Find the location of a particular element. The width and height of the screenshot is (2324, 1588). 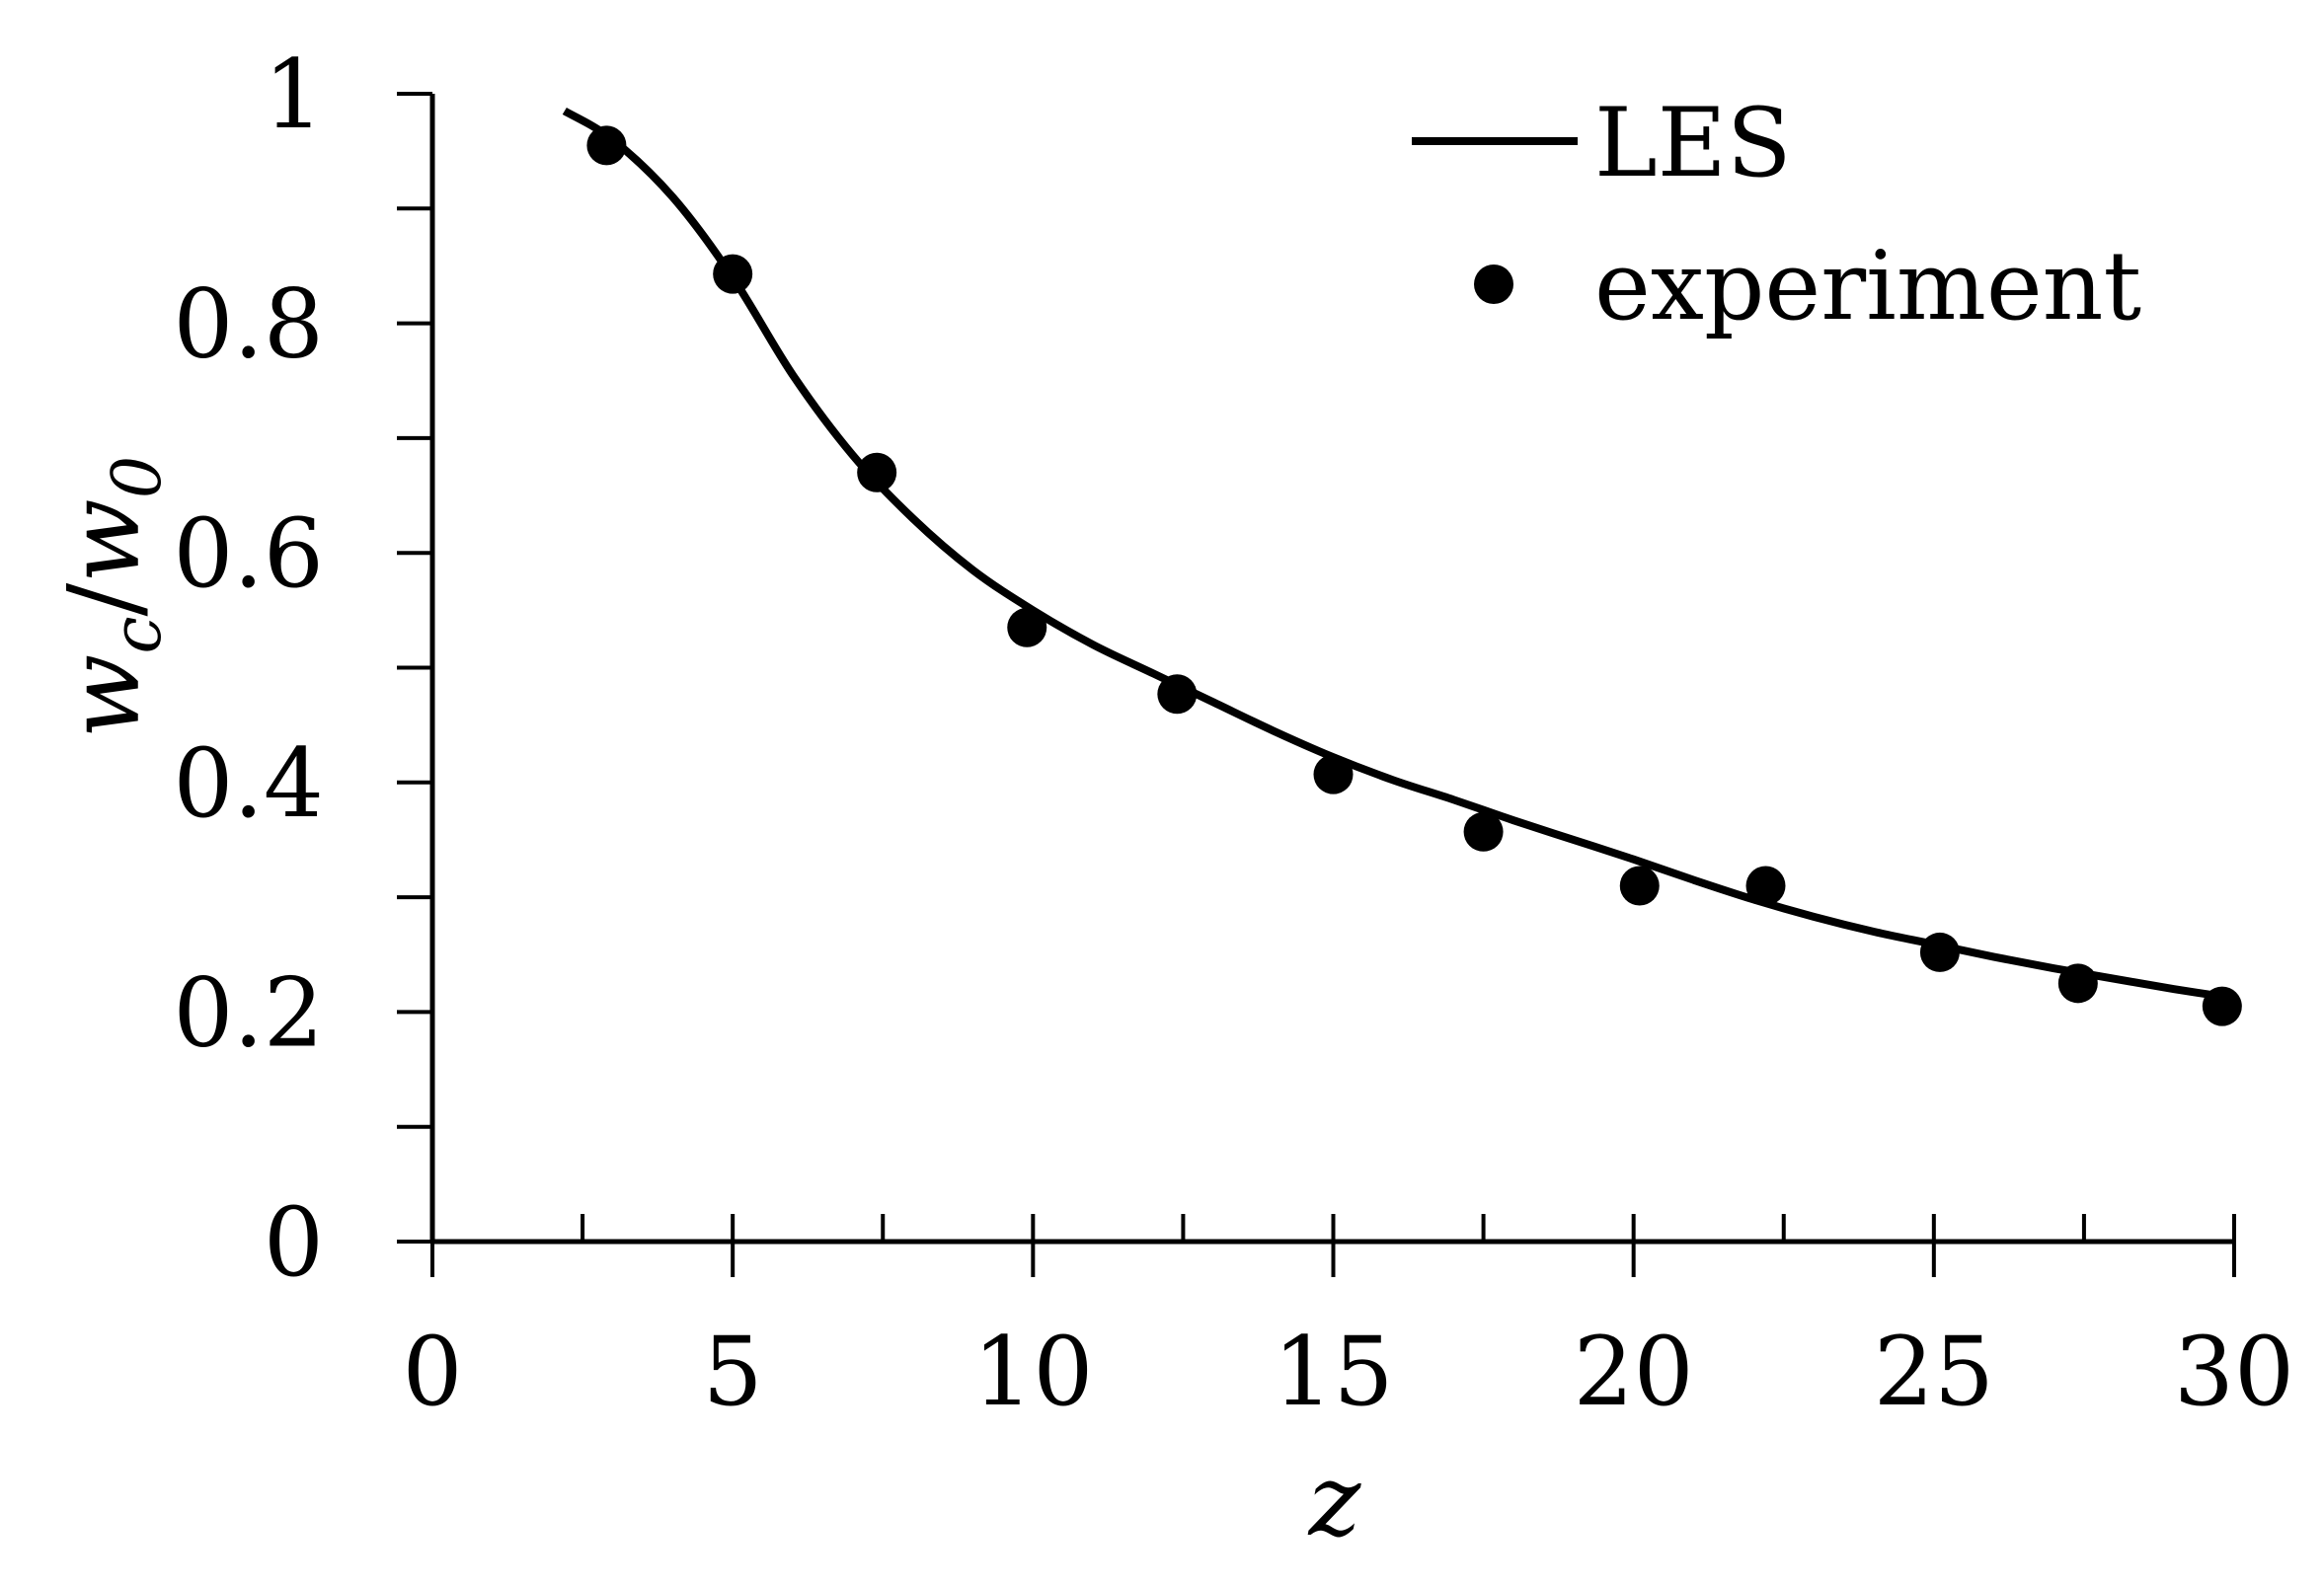

x-tick-label: 15 is located at coordinates (1333, 1372).